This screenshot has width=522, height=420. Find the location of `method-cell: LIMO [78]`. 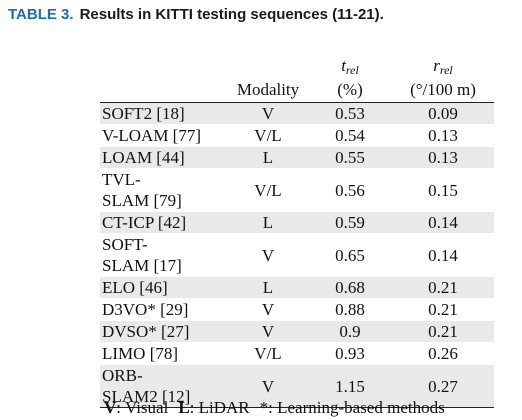

method-cell: LIMO [78] is located at coordinates (140, 353).